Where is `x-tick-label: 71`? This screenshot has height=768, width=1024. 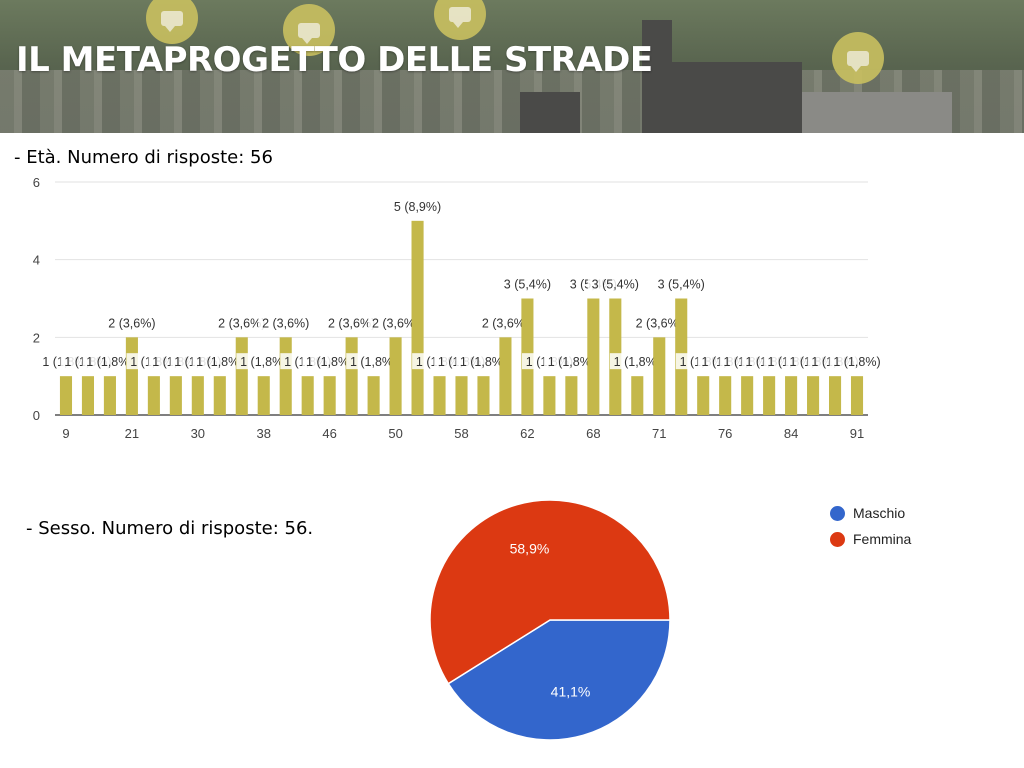 x-tick-label: 71 is located at coordinates (659, 433).